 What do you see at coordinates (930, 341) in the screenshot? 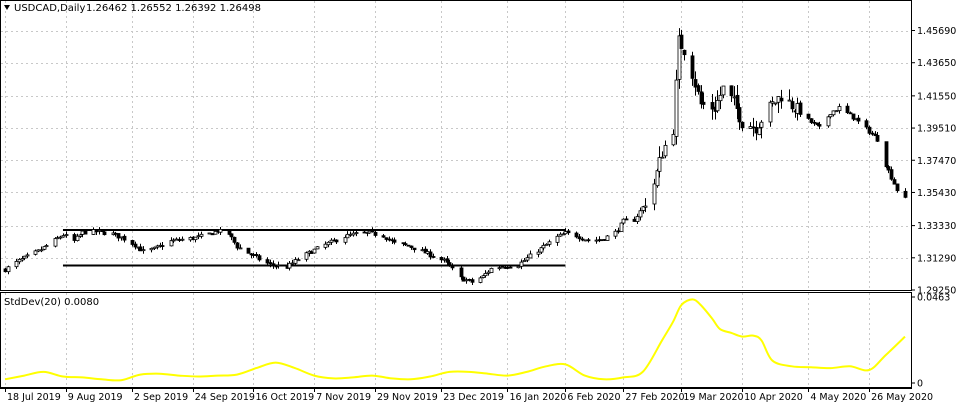
I see `indicator-axis: 0.0463 0` at bounding box center [930, 341].